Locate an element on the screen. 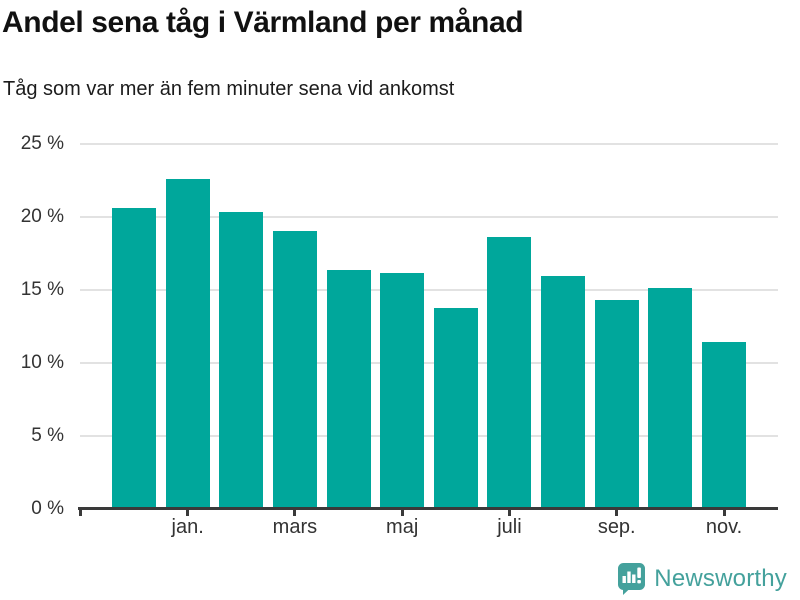 Image resolution: width=800 pixels, height=600 pixels. page-title: Andel sena tåg i Värmland per månad is located at coordinates (263, 22).